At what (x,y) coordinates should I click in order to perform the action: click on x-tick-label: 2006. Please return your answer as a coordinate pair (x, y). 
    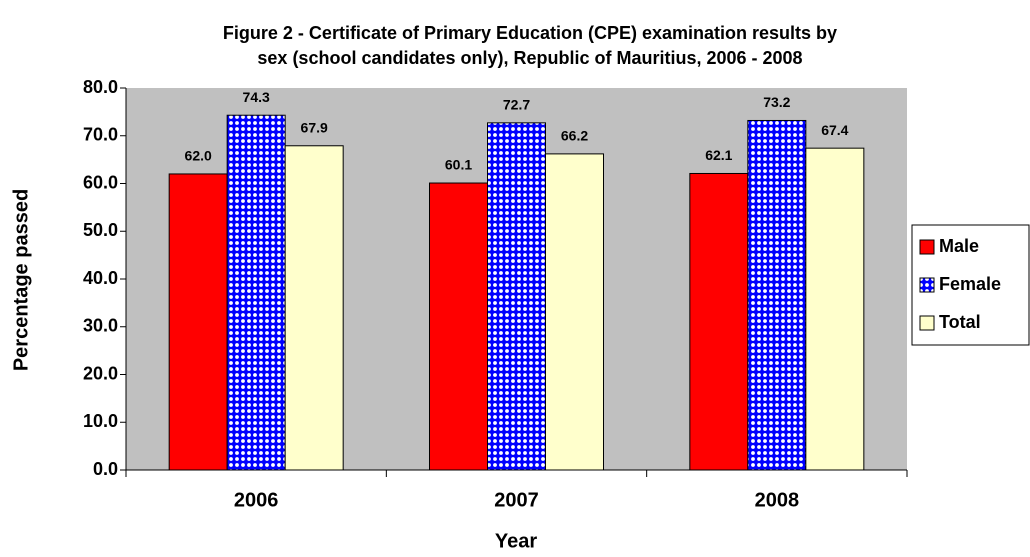
    Looking at the image, I should click on (256, 500).